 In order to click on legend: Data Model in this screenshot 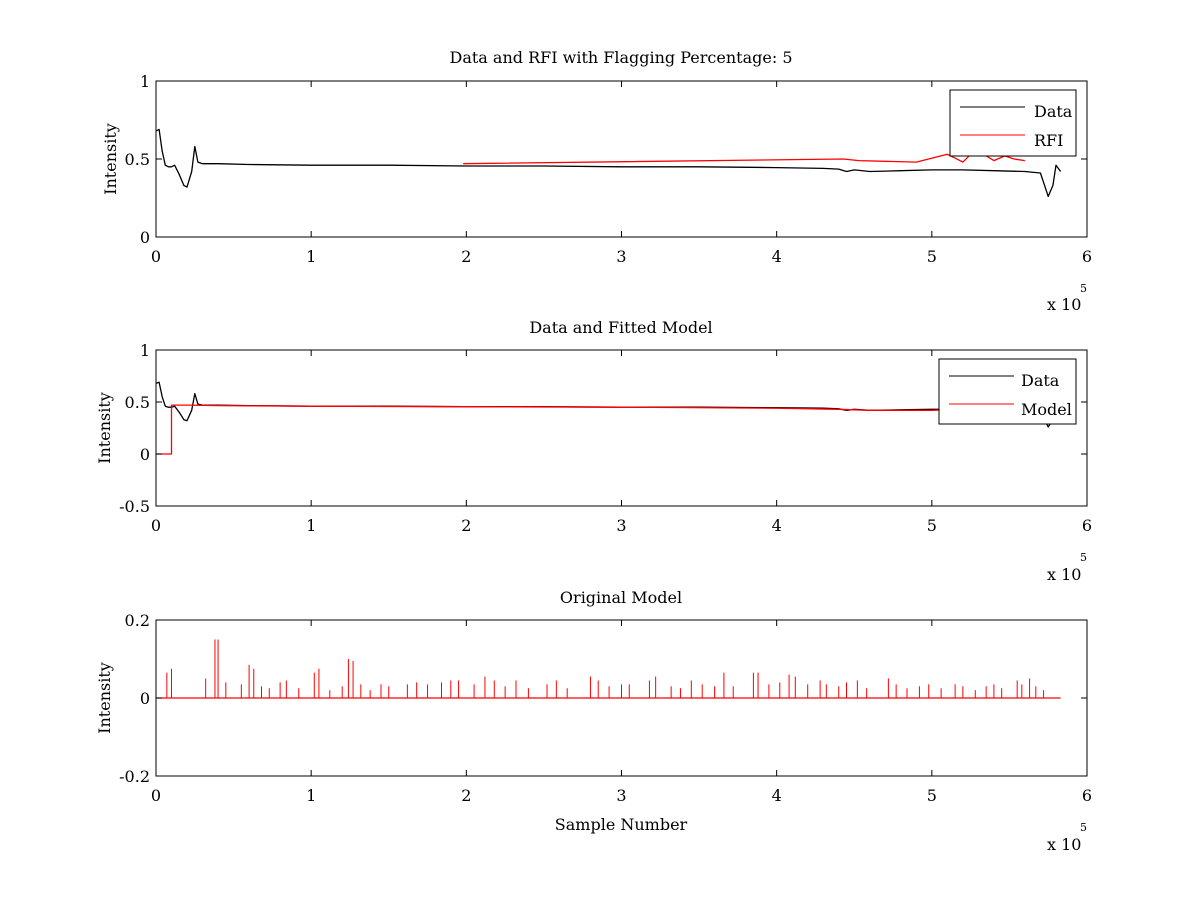, I will do `click(1007, 391)`.